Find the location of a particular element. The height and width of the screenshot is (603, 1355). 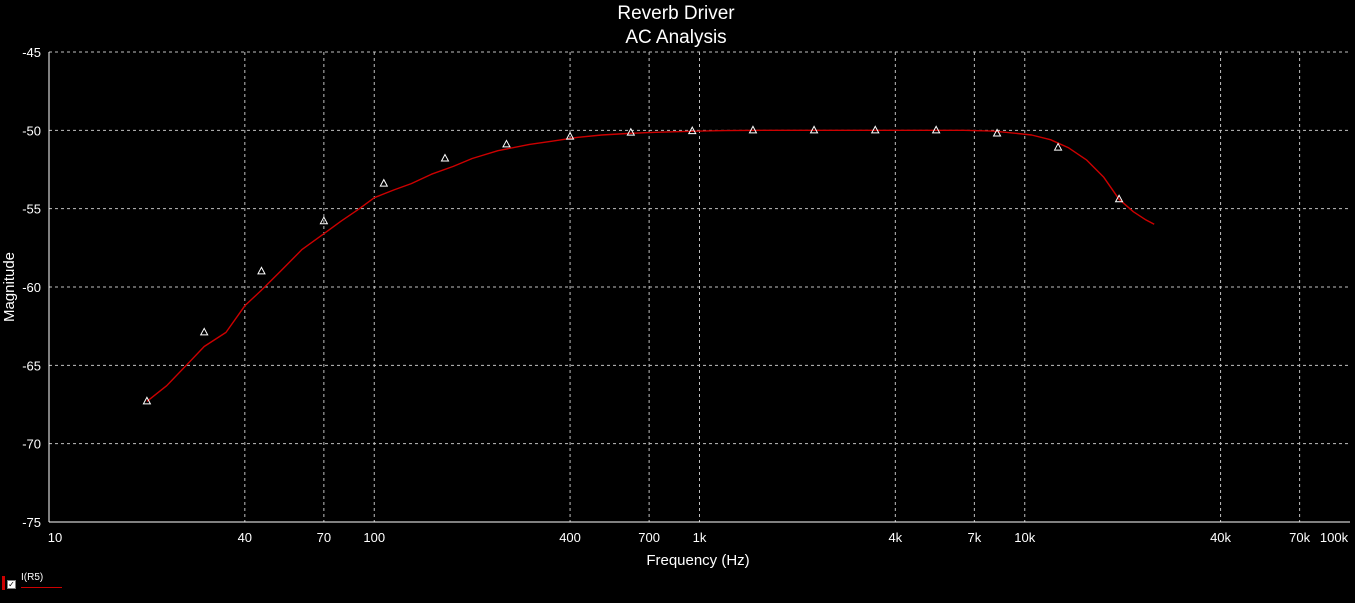

x-tick-label: 700 is located at coordinates (649, 537).